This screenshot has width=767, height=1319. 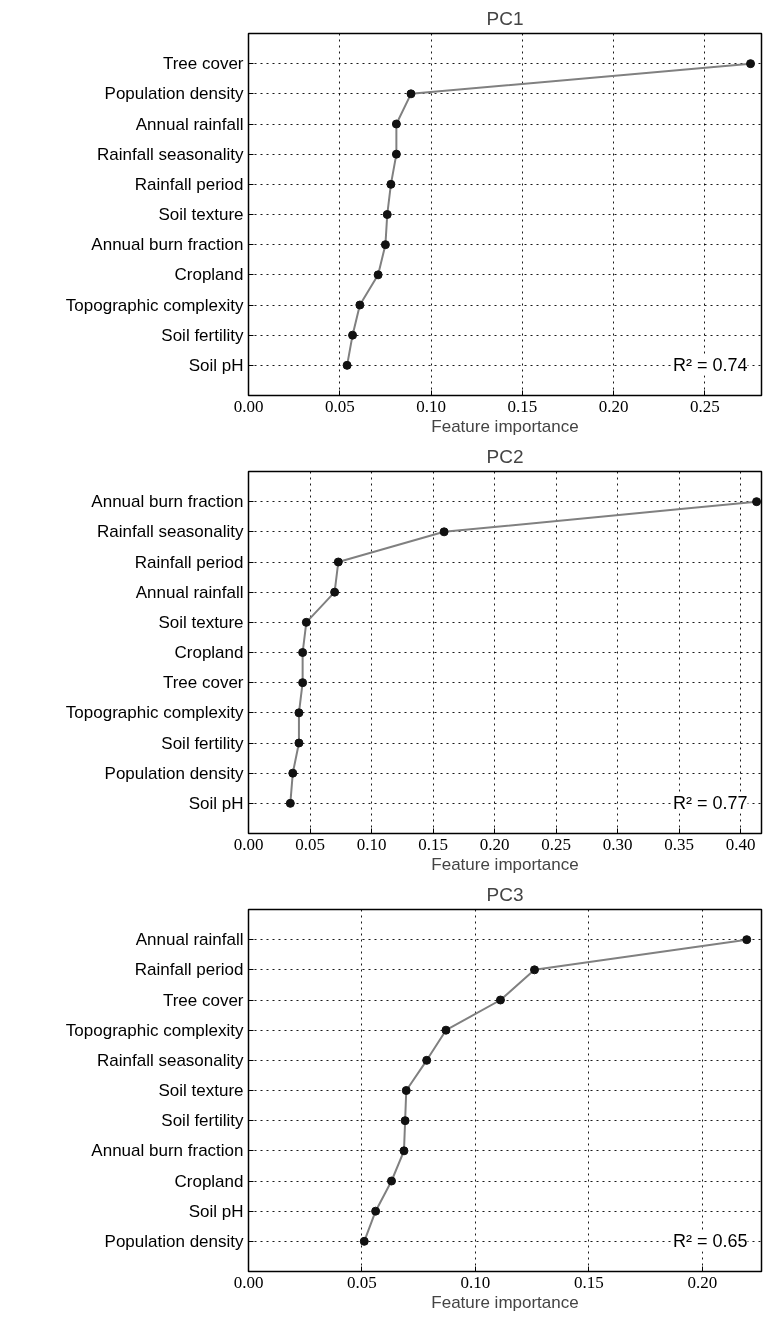 What do you see at coordinates (710, 365) in the screenshot?
I see `annotation: R² = 0.74` at bounding box center [710, 365].